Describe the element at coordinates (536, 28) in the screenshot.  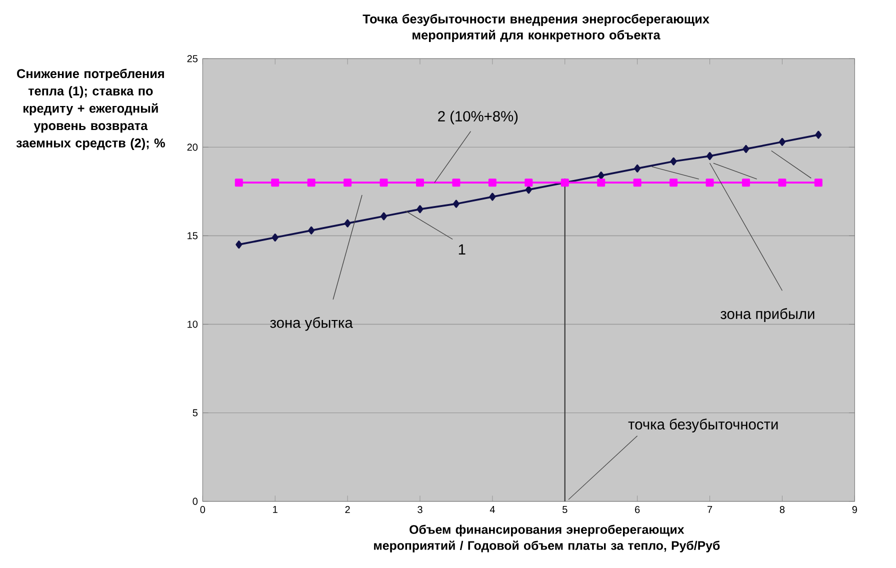
I see `chart-title: Точка безубыточности внедрения энергосберегающих мероприятий для конкретного объекта` at that location.